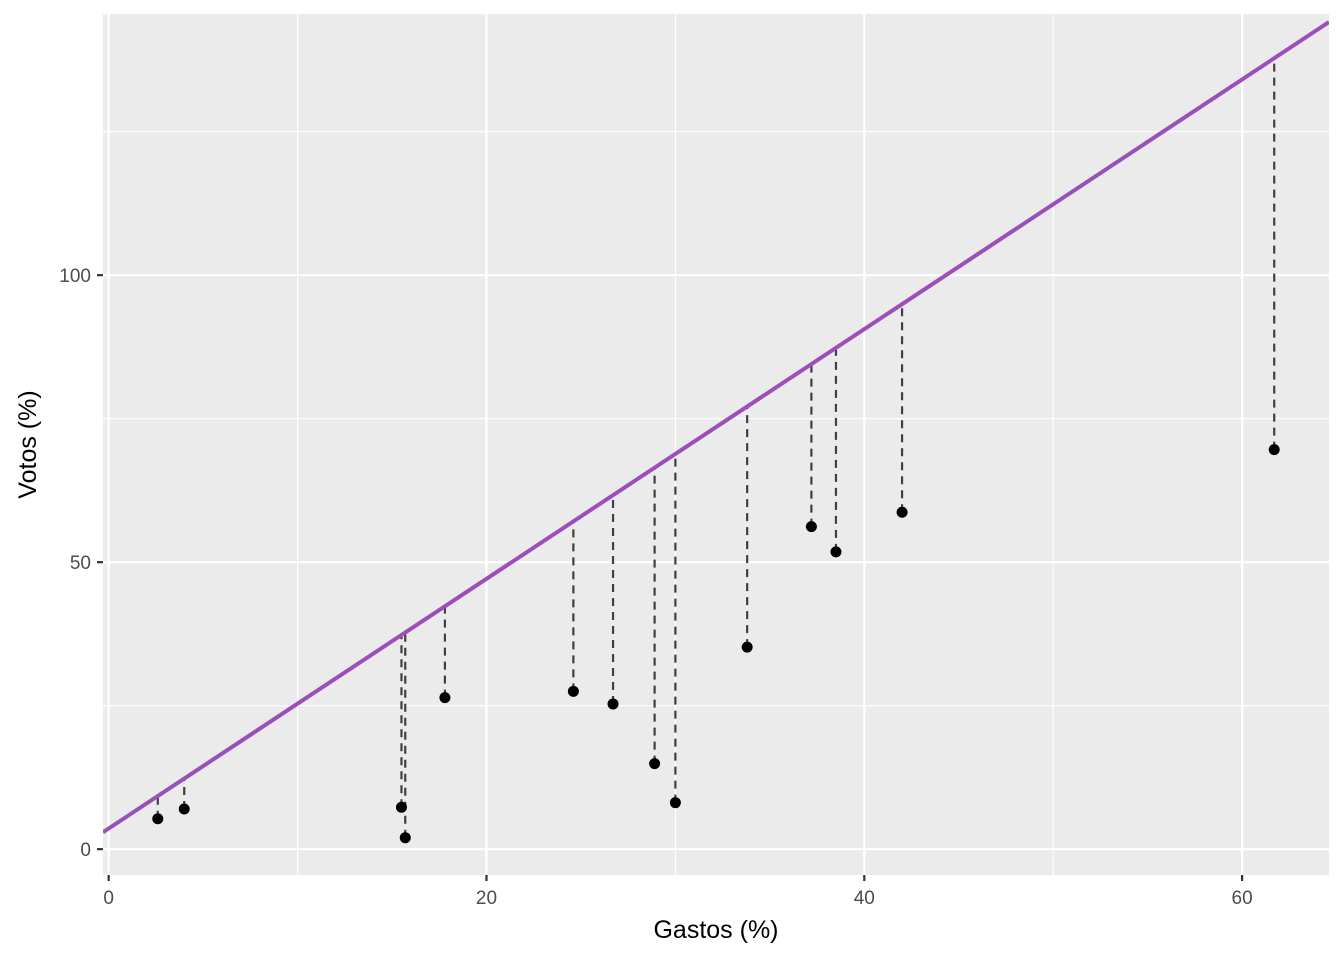 The height and width of the screenshot is (960, 1344). I want to click on y-axis: 0 50 100, so click(81, 563).